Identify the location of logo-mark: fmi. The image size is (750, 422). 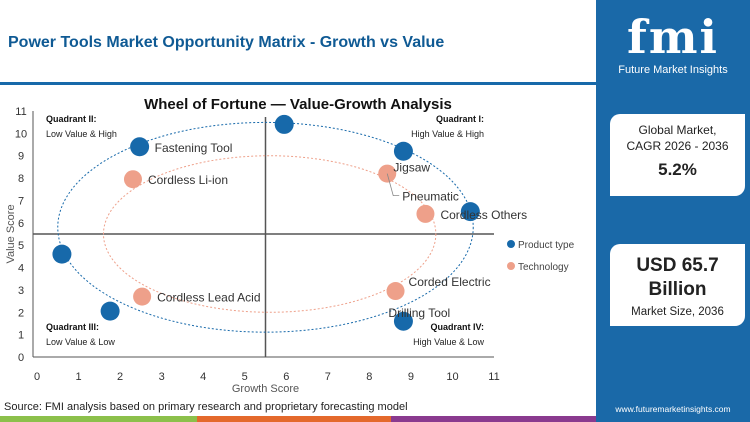
(673, 37).